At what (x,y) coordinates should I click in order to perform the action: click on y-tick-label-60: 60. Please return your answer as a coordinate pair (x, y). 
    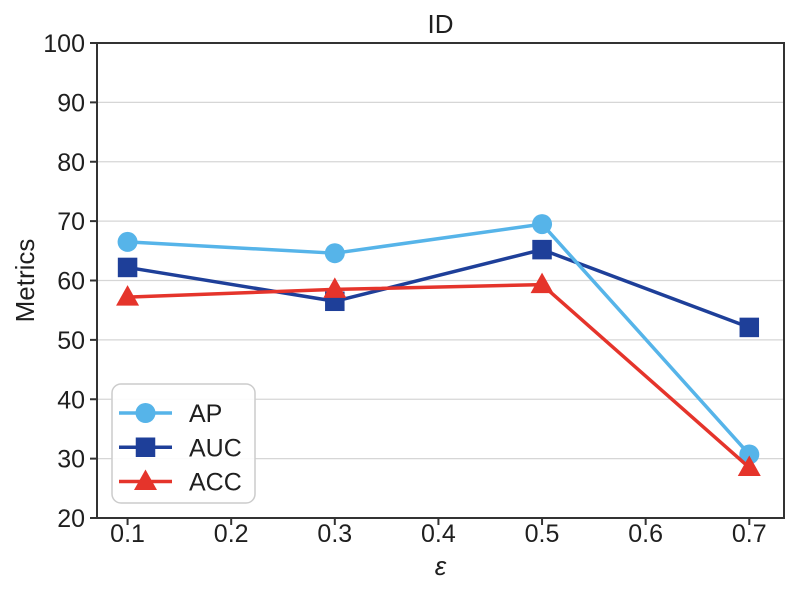
    Looking at the image, I should click on (71, 282).